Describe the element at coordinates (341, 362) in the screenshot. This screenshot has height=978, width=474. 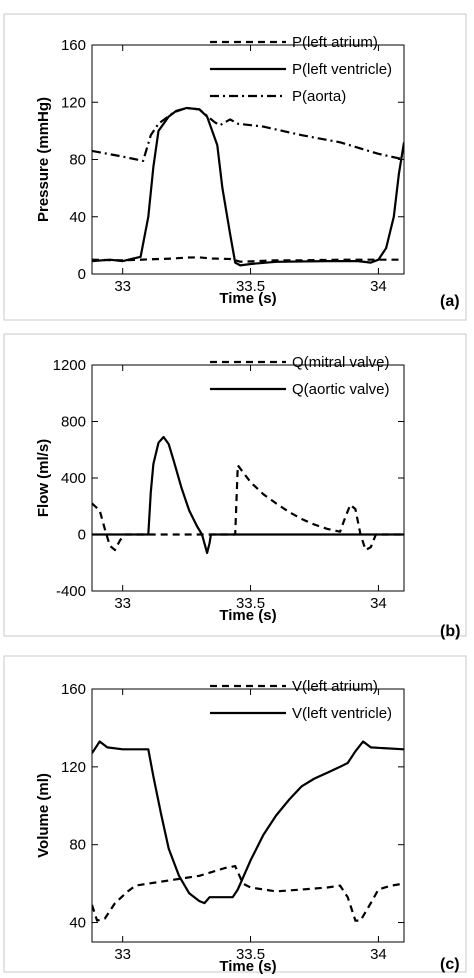
I see `legend-label: Q(mitral valve)` at that location.